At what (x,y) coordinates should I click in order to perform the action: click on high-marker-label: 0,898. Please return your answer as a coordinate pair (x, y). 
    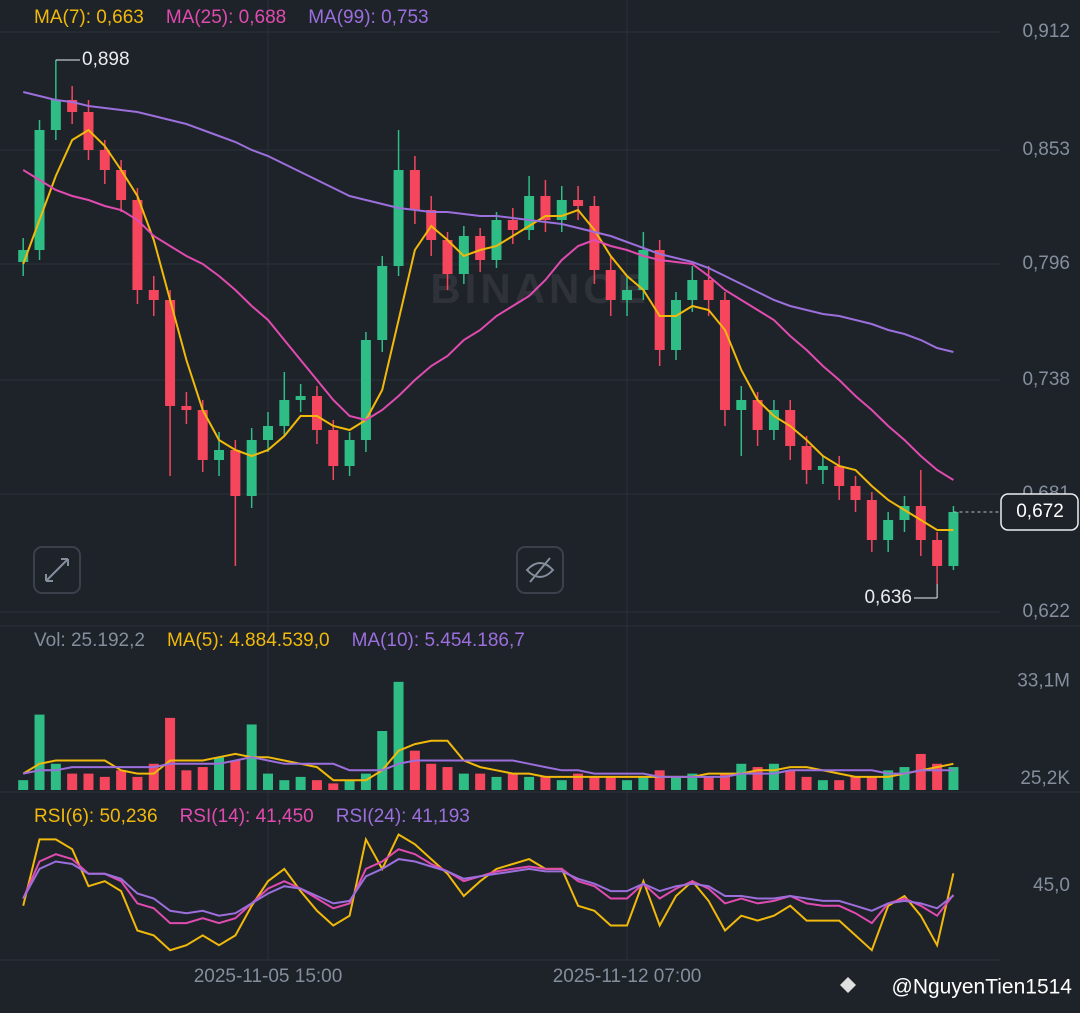
    Looking at the image, I should click on (106, 59).